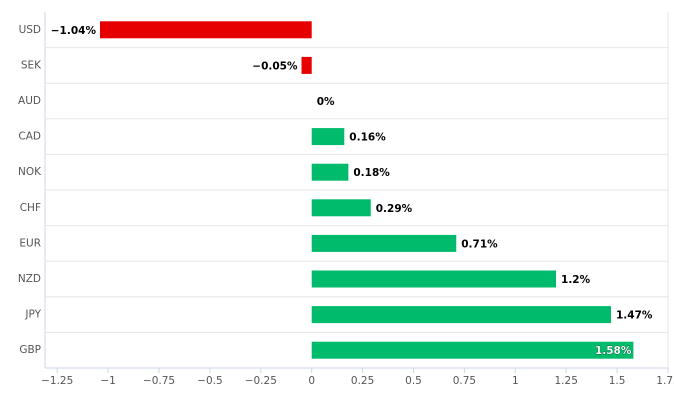  What do you see at coordinates (159, 381) in the screenshot?
I see `x-tick-label: −0.75` at bounding box center [159, 381].